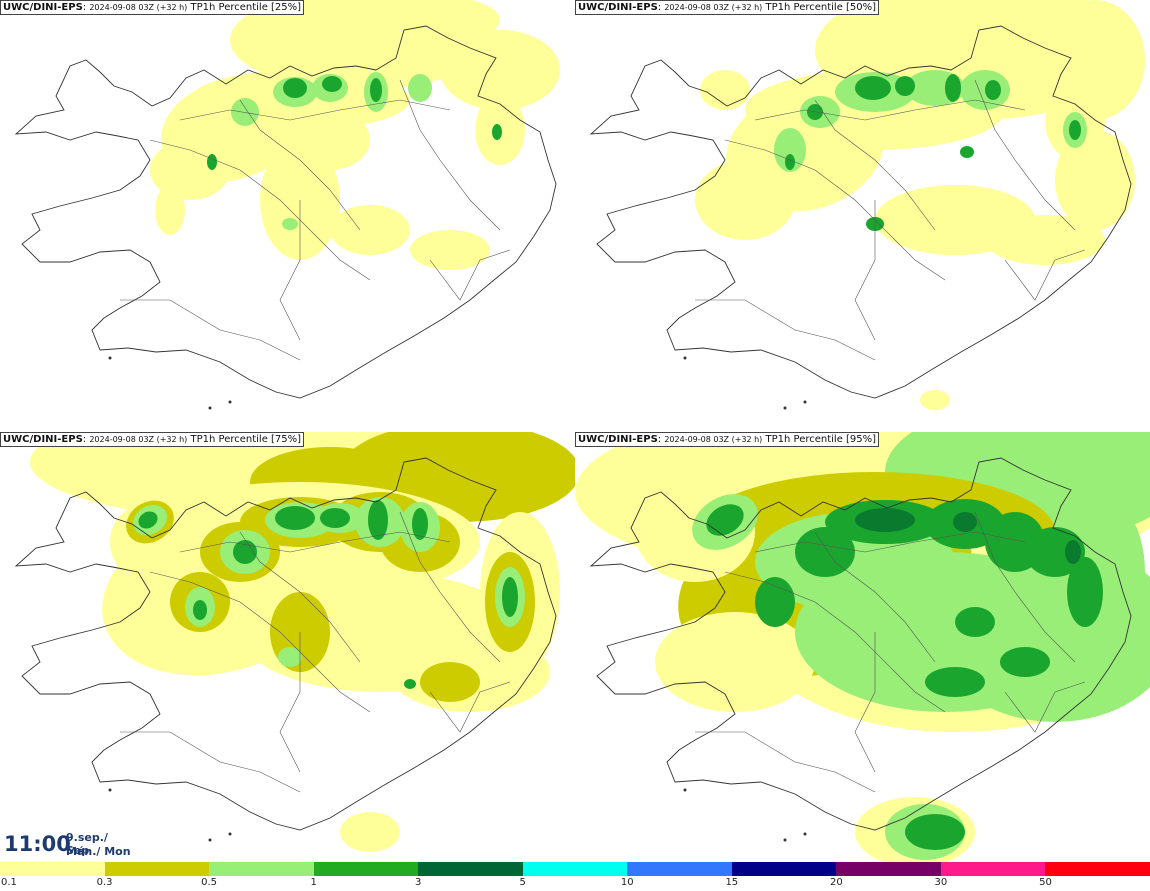  Describe the element at coordinates (821, 439) in the screenshot. I see `field-label: TP1h Percentile [95%]` at that location.